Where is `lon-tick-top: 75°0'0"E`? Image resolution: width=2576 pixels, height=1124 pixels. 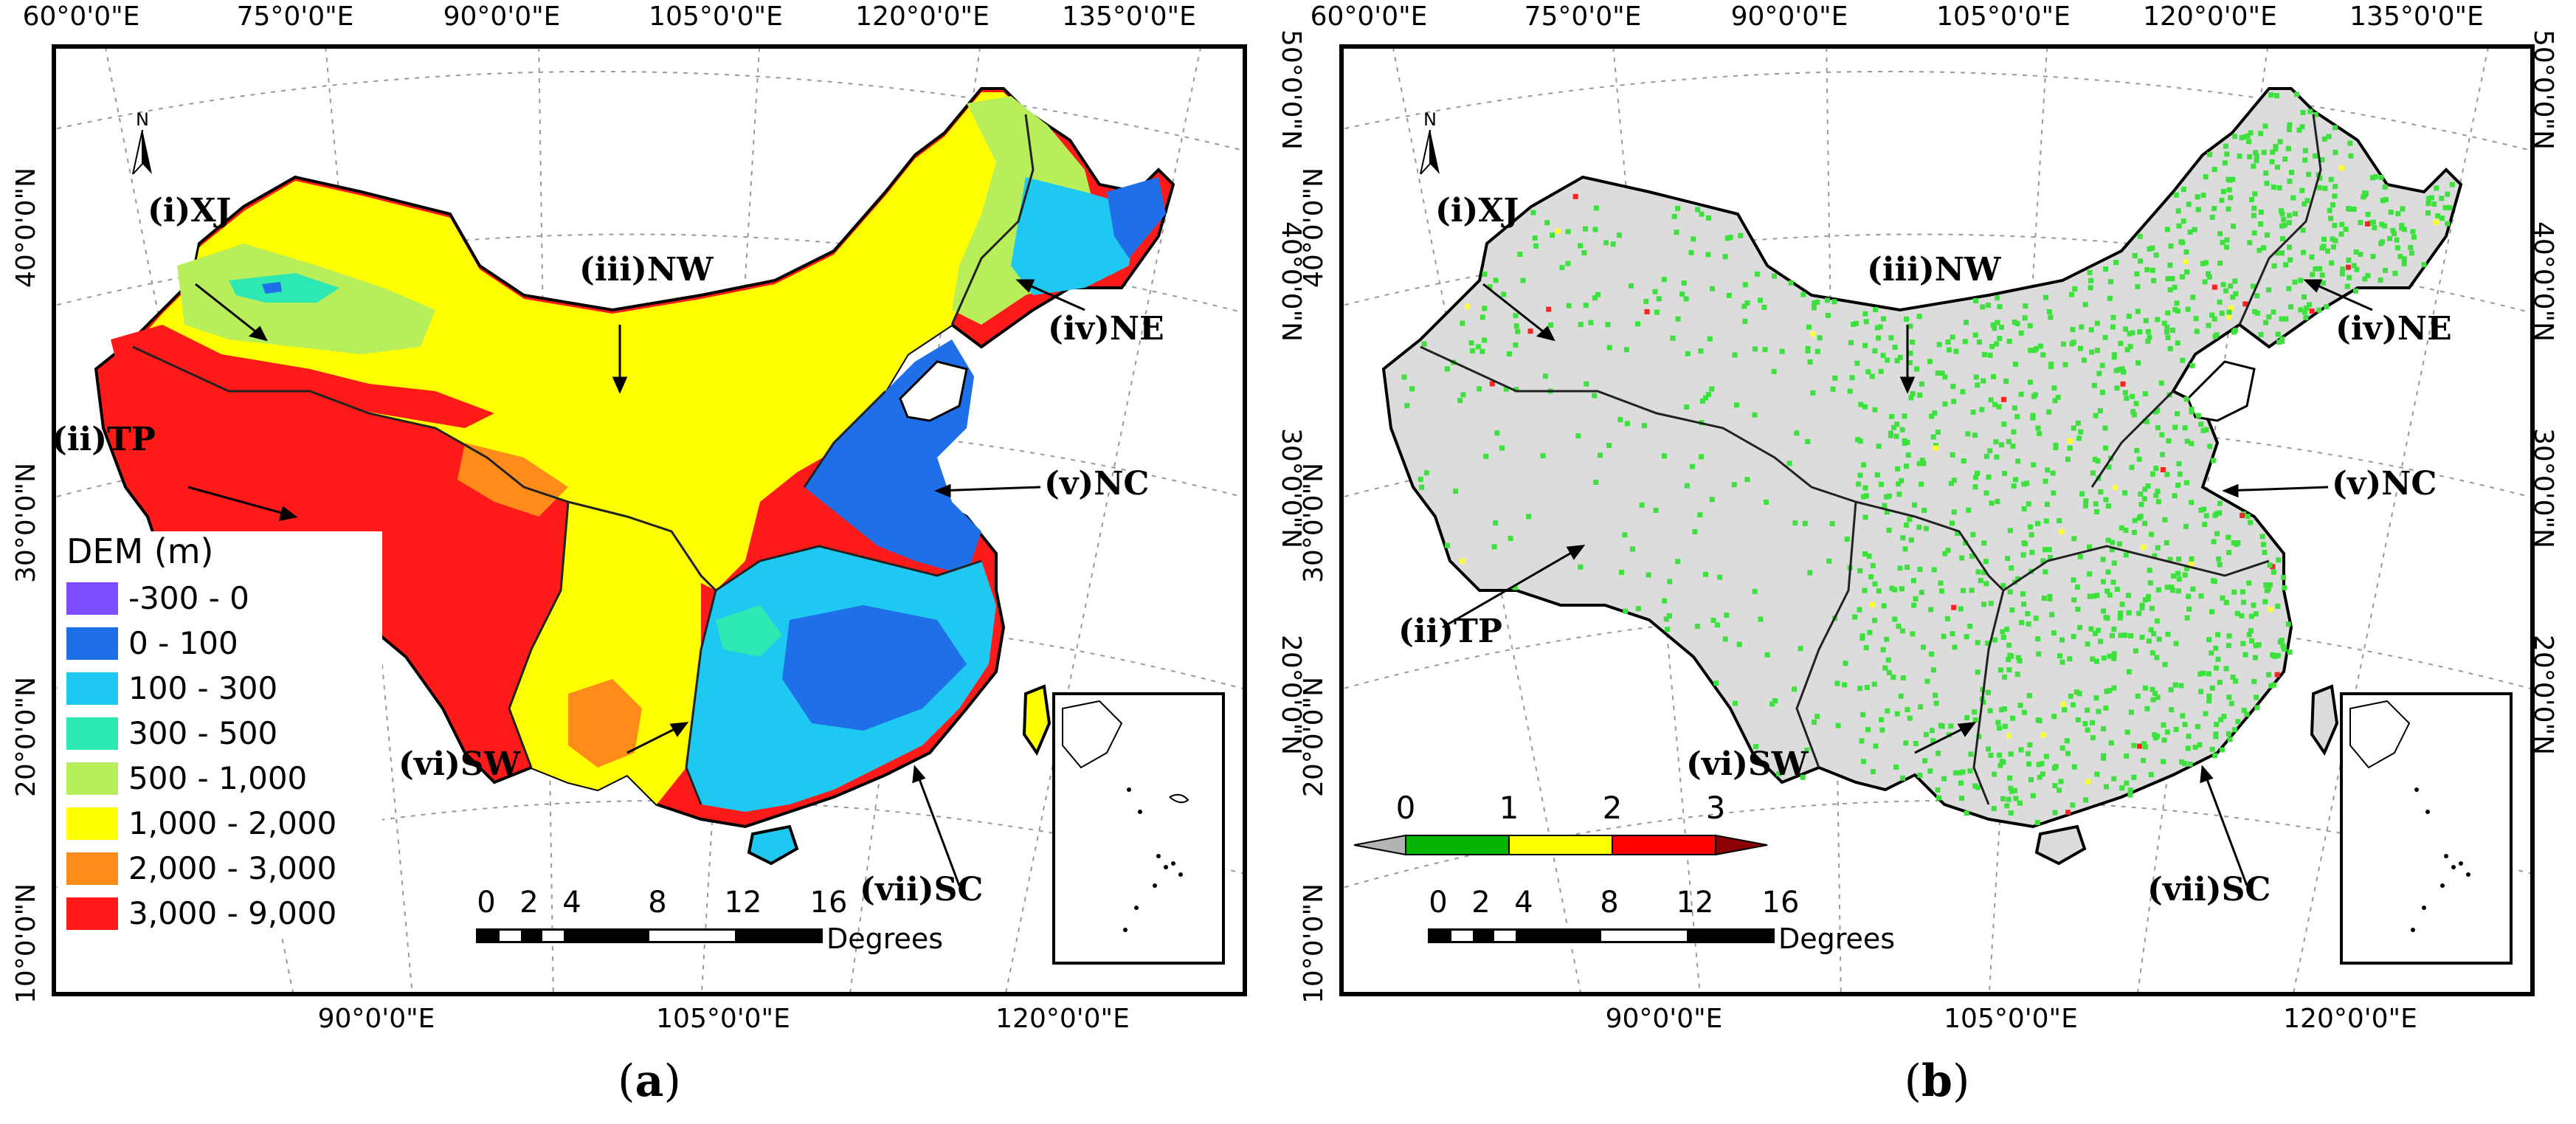 lon-tick-top: 75°0'0"E is located at coordinates (1583, 16).